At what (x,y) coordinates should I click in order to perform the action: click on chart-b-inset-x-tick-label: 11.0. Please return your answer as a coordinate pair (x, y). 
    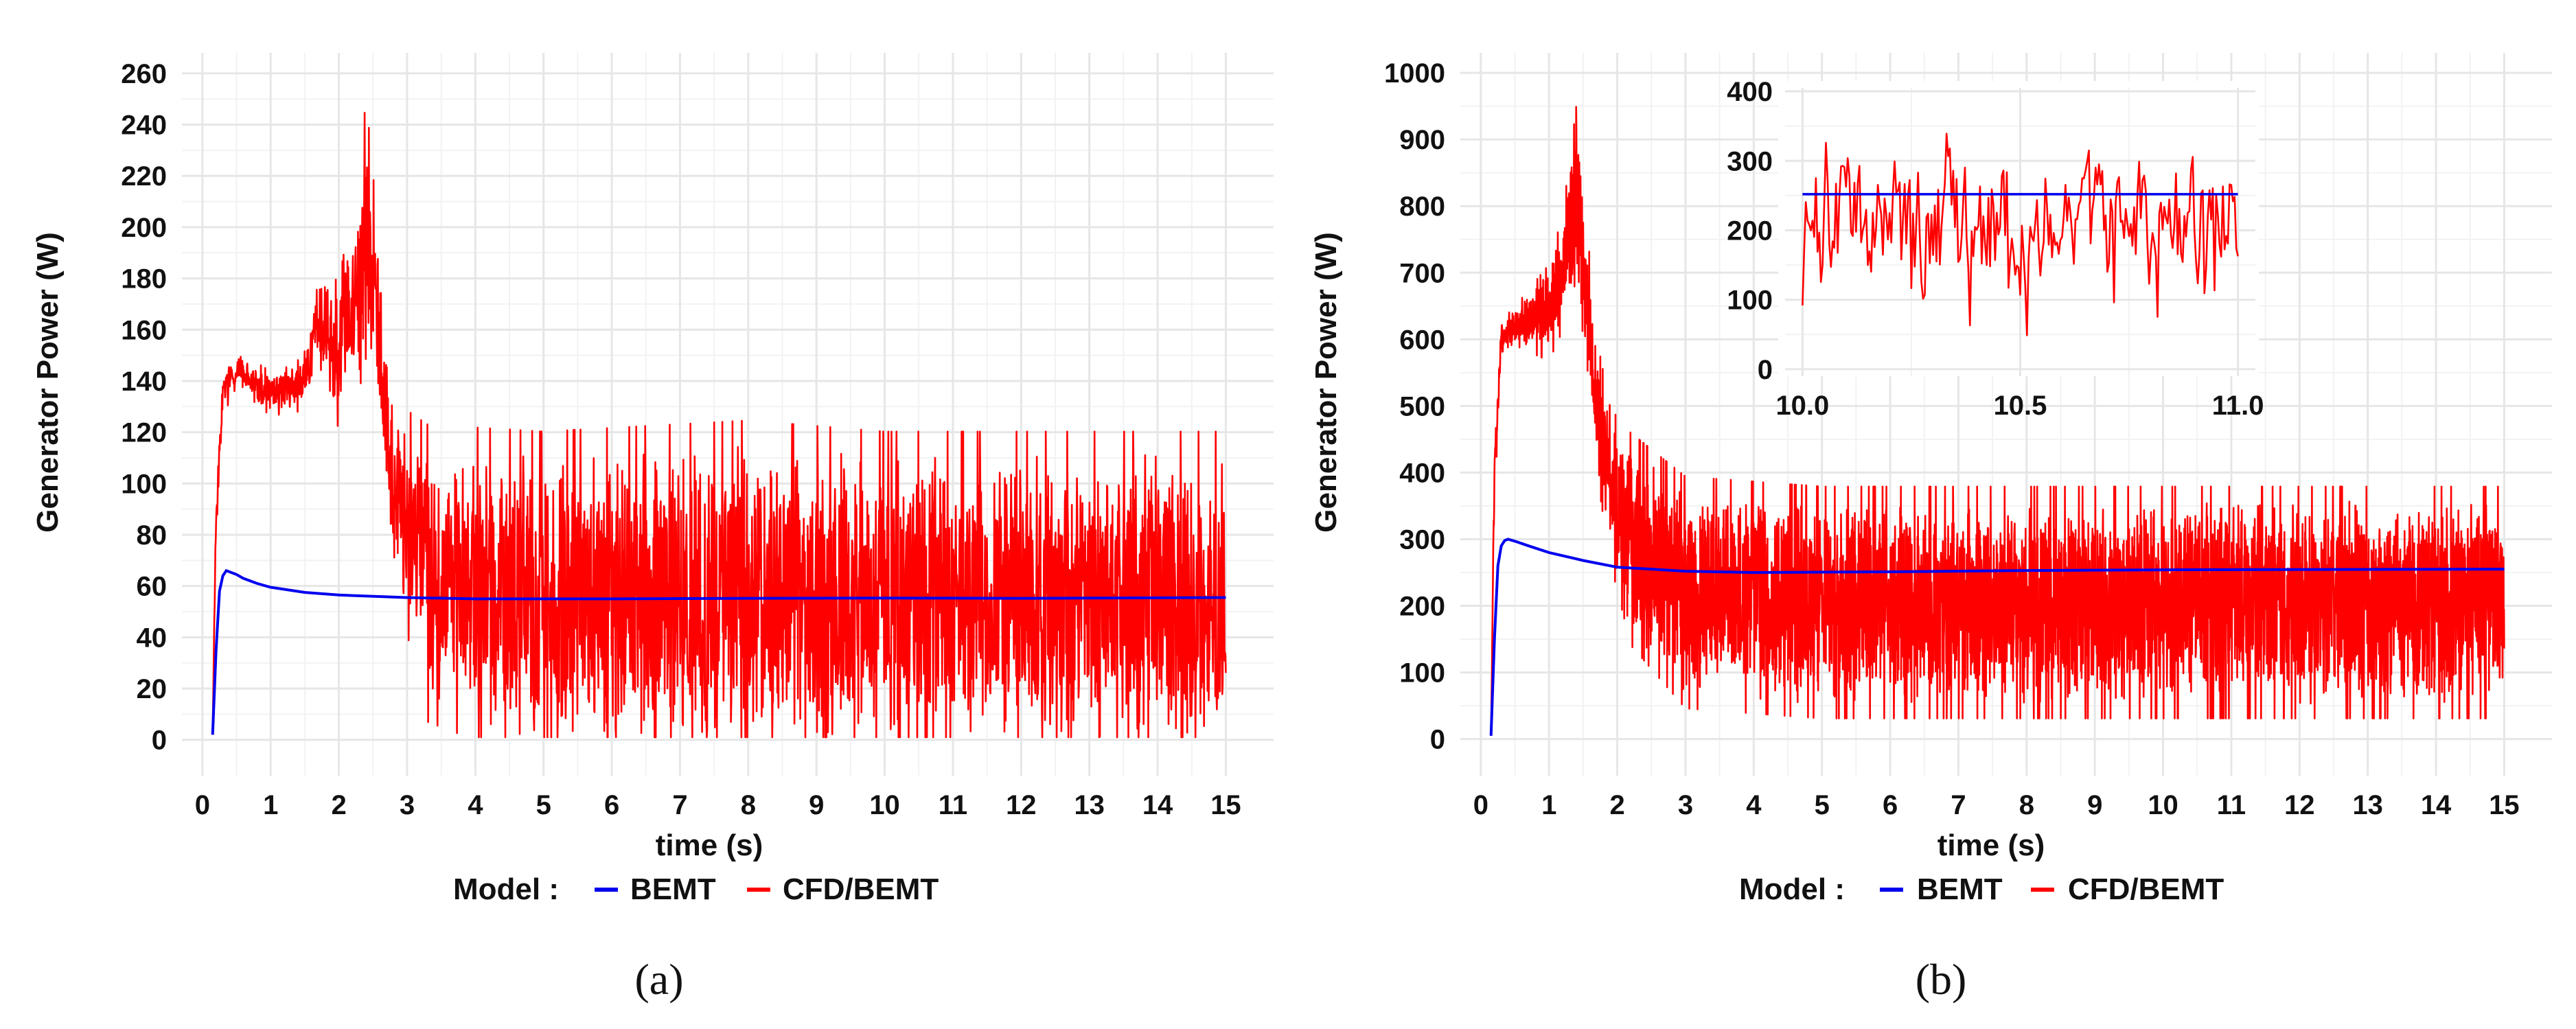
    Looking at the image, I should click on (2238, 406).